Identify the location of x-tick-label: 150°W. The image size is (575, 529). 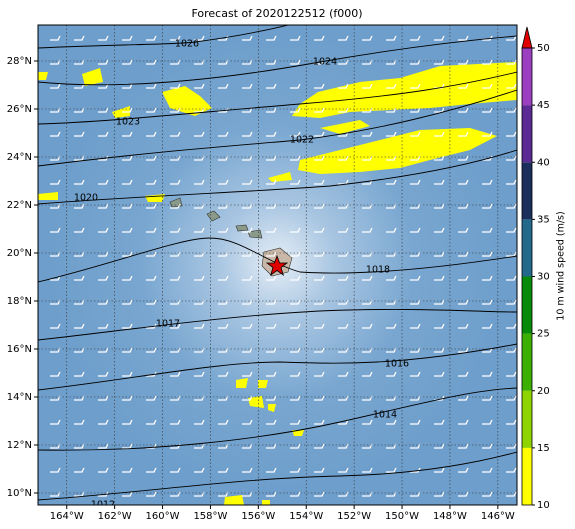
(402, 516).